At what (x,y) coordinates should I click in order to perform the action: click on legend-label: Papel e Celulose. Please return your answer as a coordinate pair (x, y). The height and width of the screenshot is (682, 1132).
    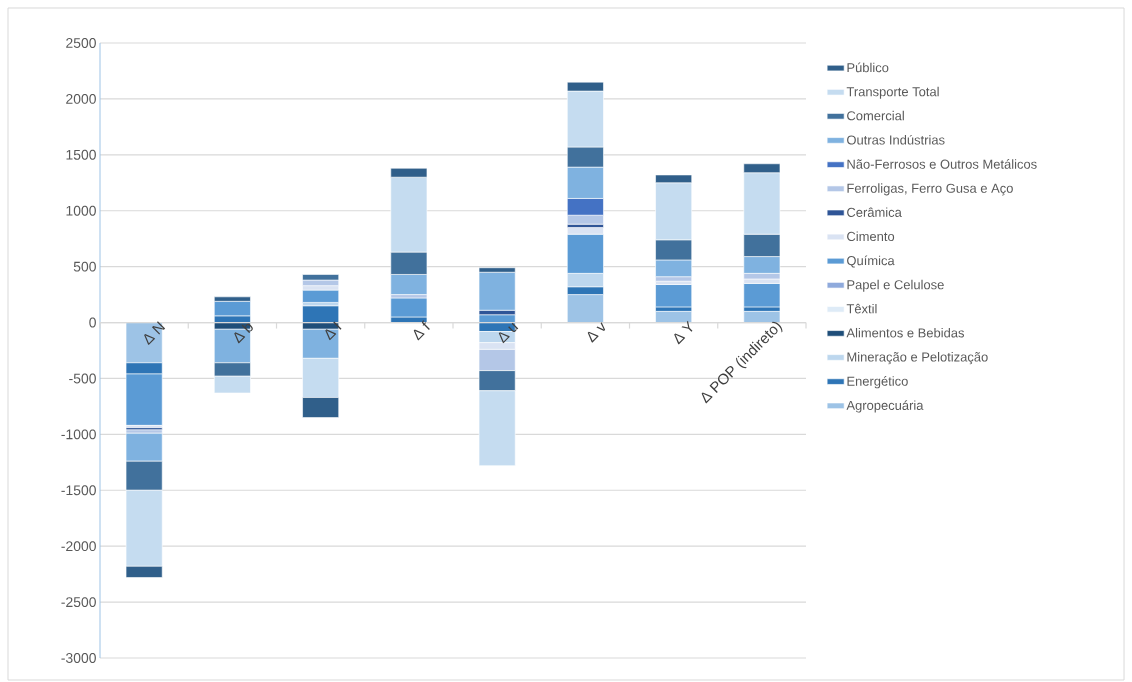
    Looking at the image, I should click on (895, 285).